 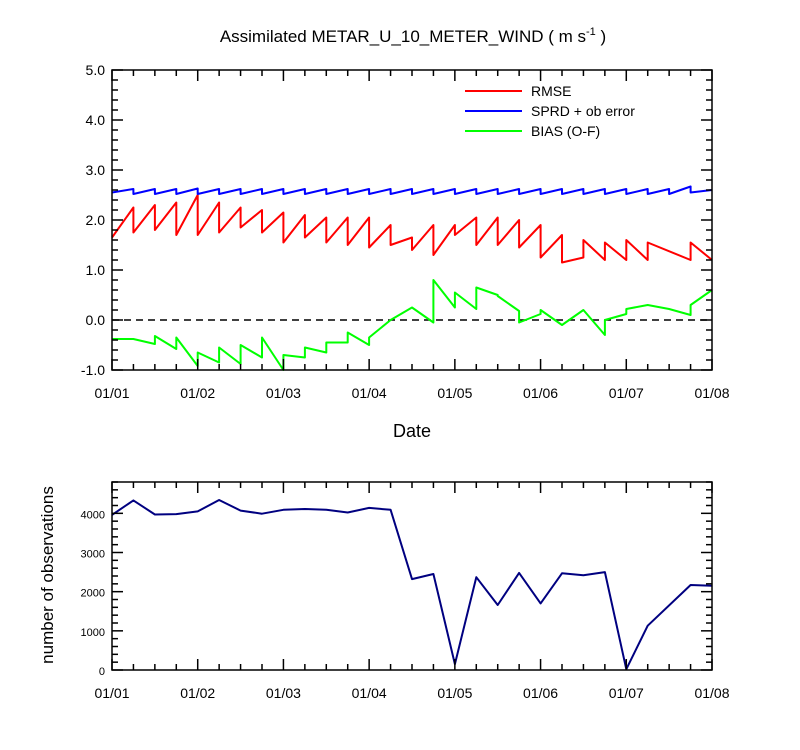 I want to click on series-line-rmse, so click(x=412, y=229).